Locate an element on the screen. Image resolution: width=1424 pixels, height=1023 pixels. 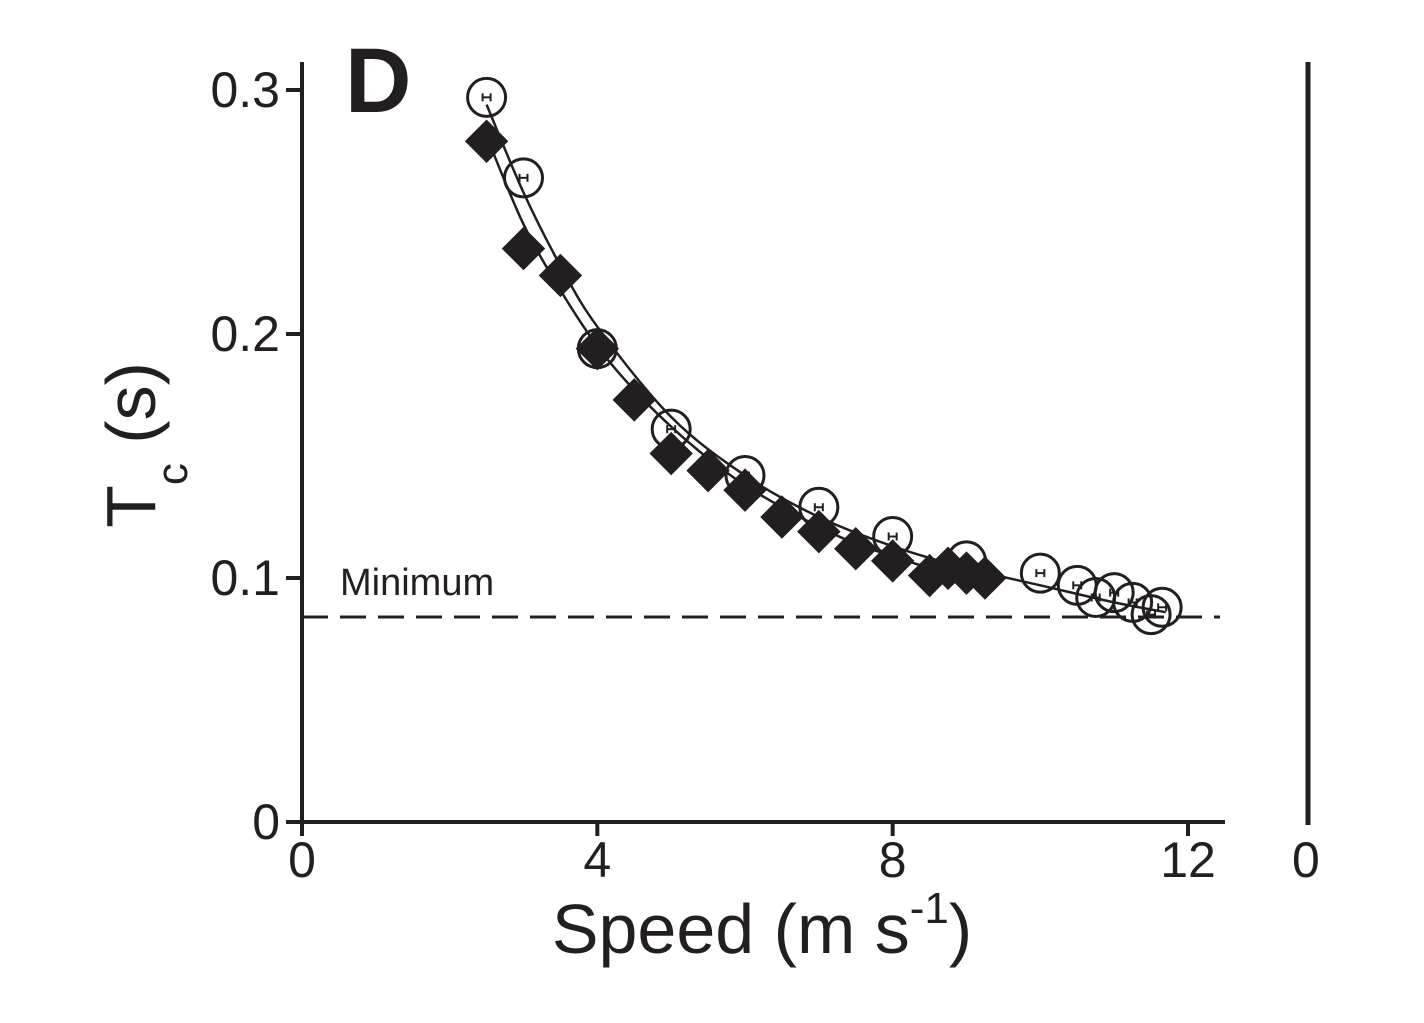
panel-label: D is located at coordinates (378, 81).